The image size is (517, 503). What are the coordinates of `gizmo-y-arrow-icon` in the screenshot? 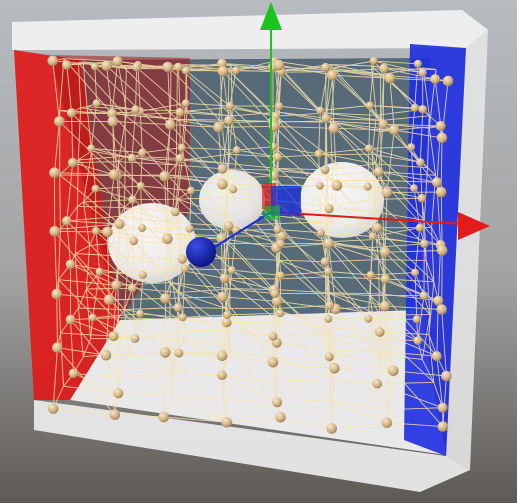 It's located at (271, 16).